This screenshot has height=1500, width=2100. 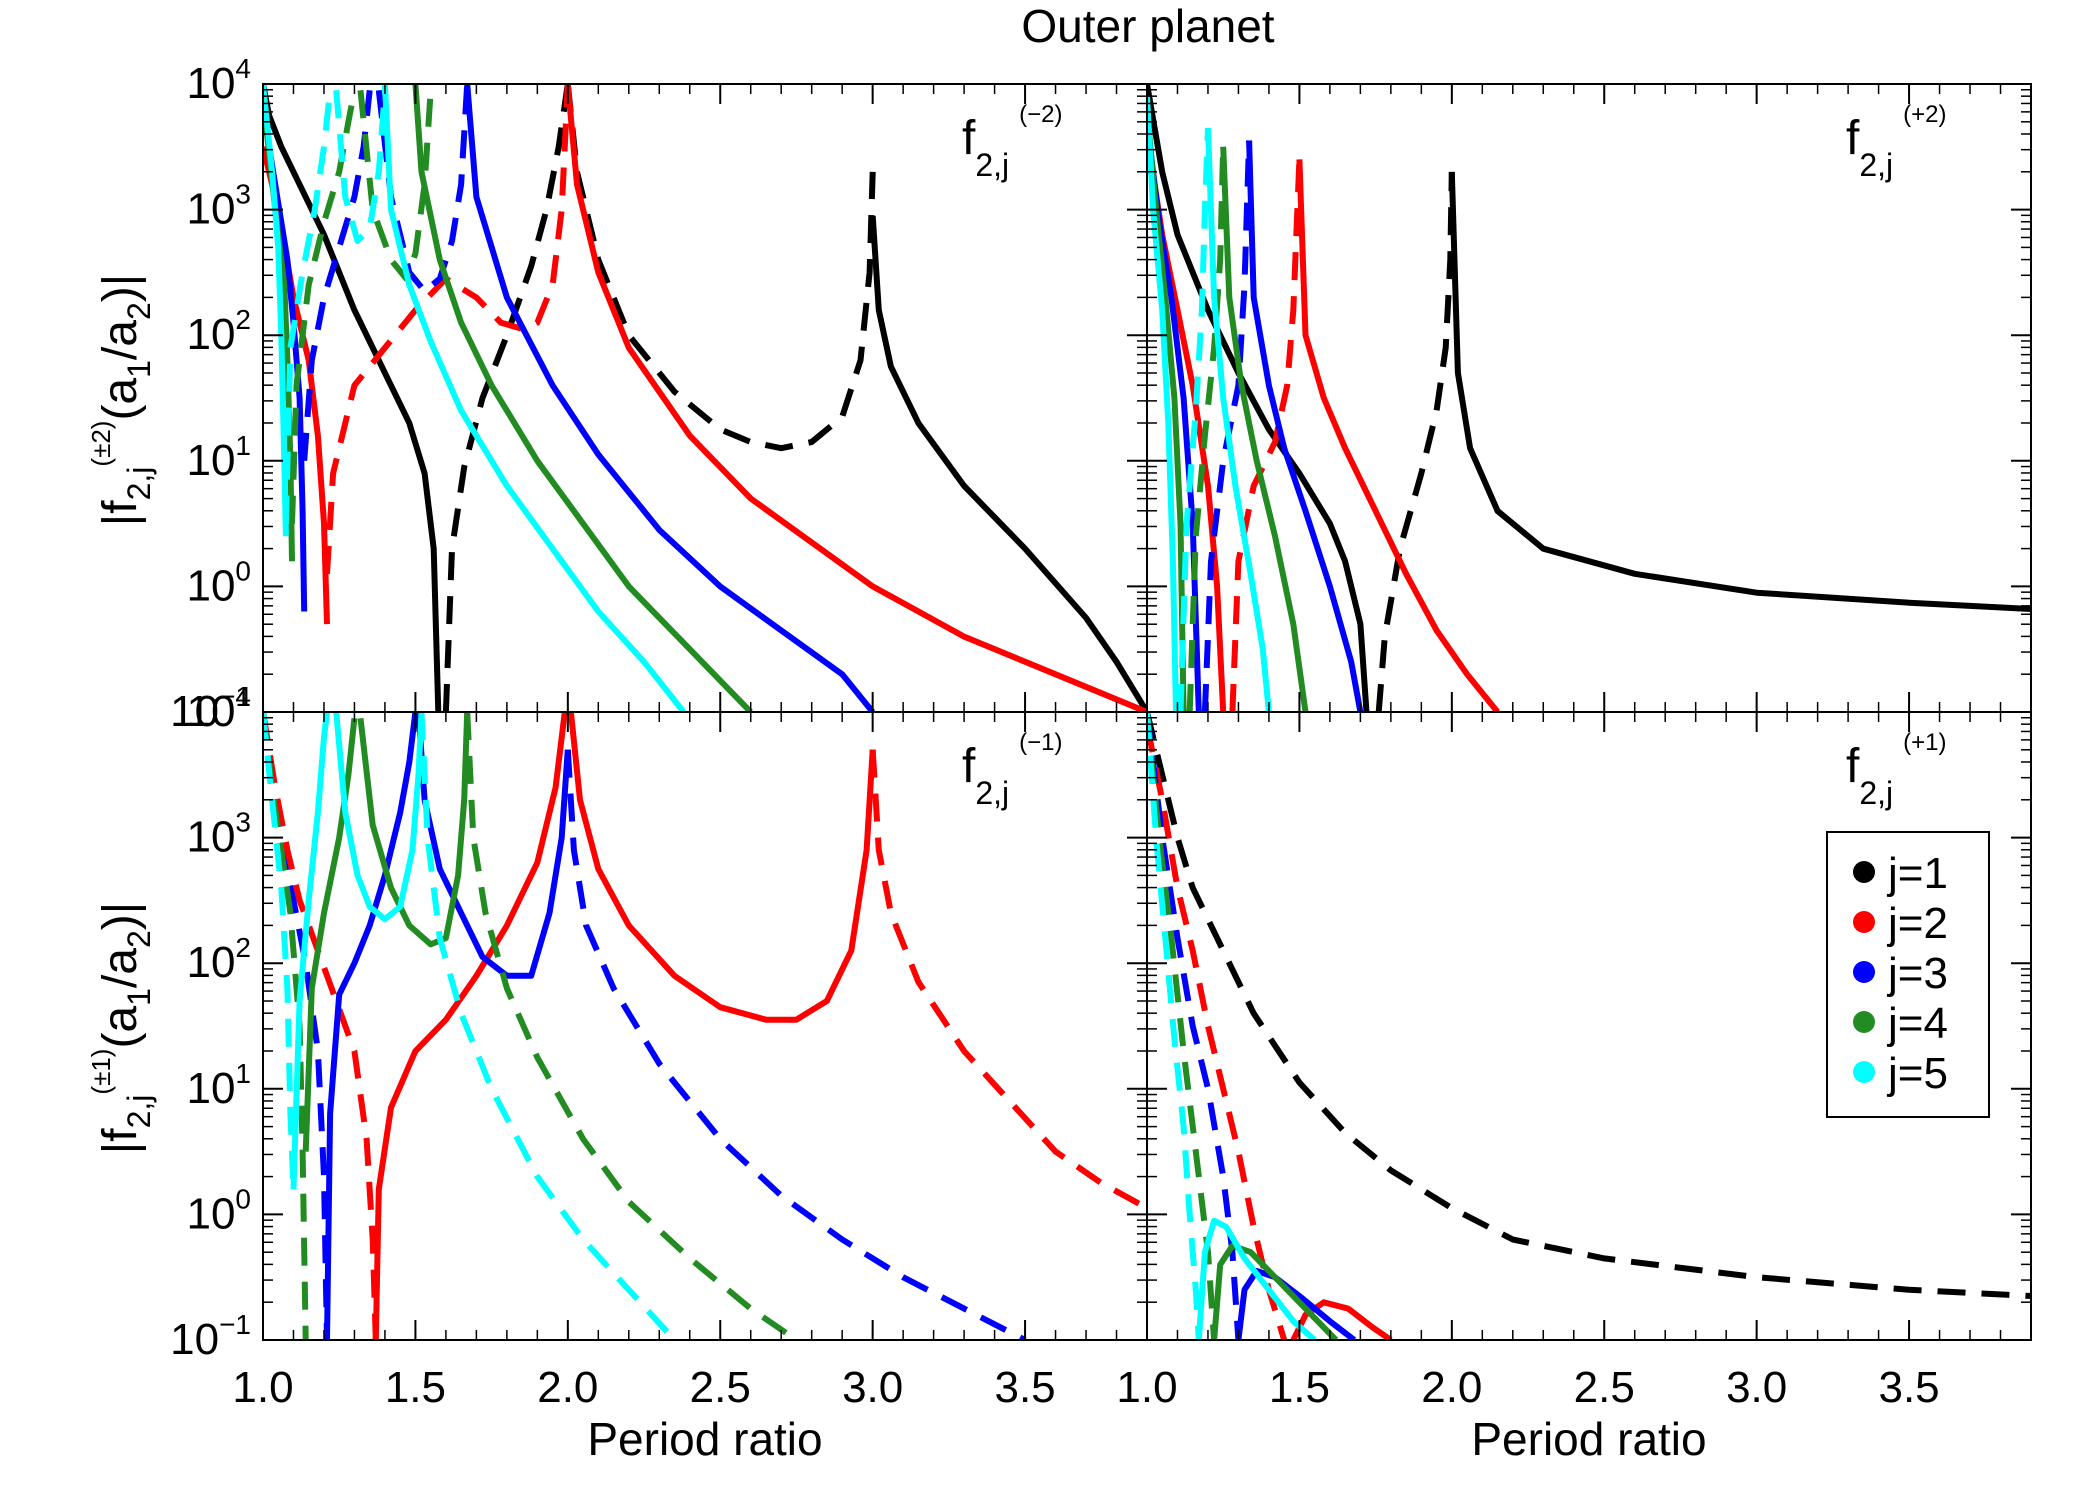 What do you see at coordinates (1012, 770) in the screenshot?
I see `panel-label: f2,j(−1)` at bounding box center [1012, 770].